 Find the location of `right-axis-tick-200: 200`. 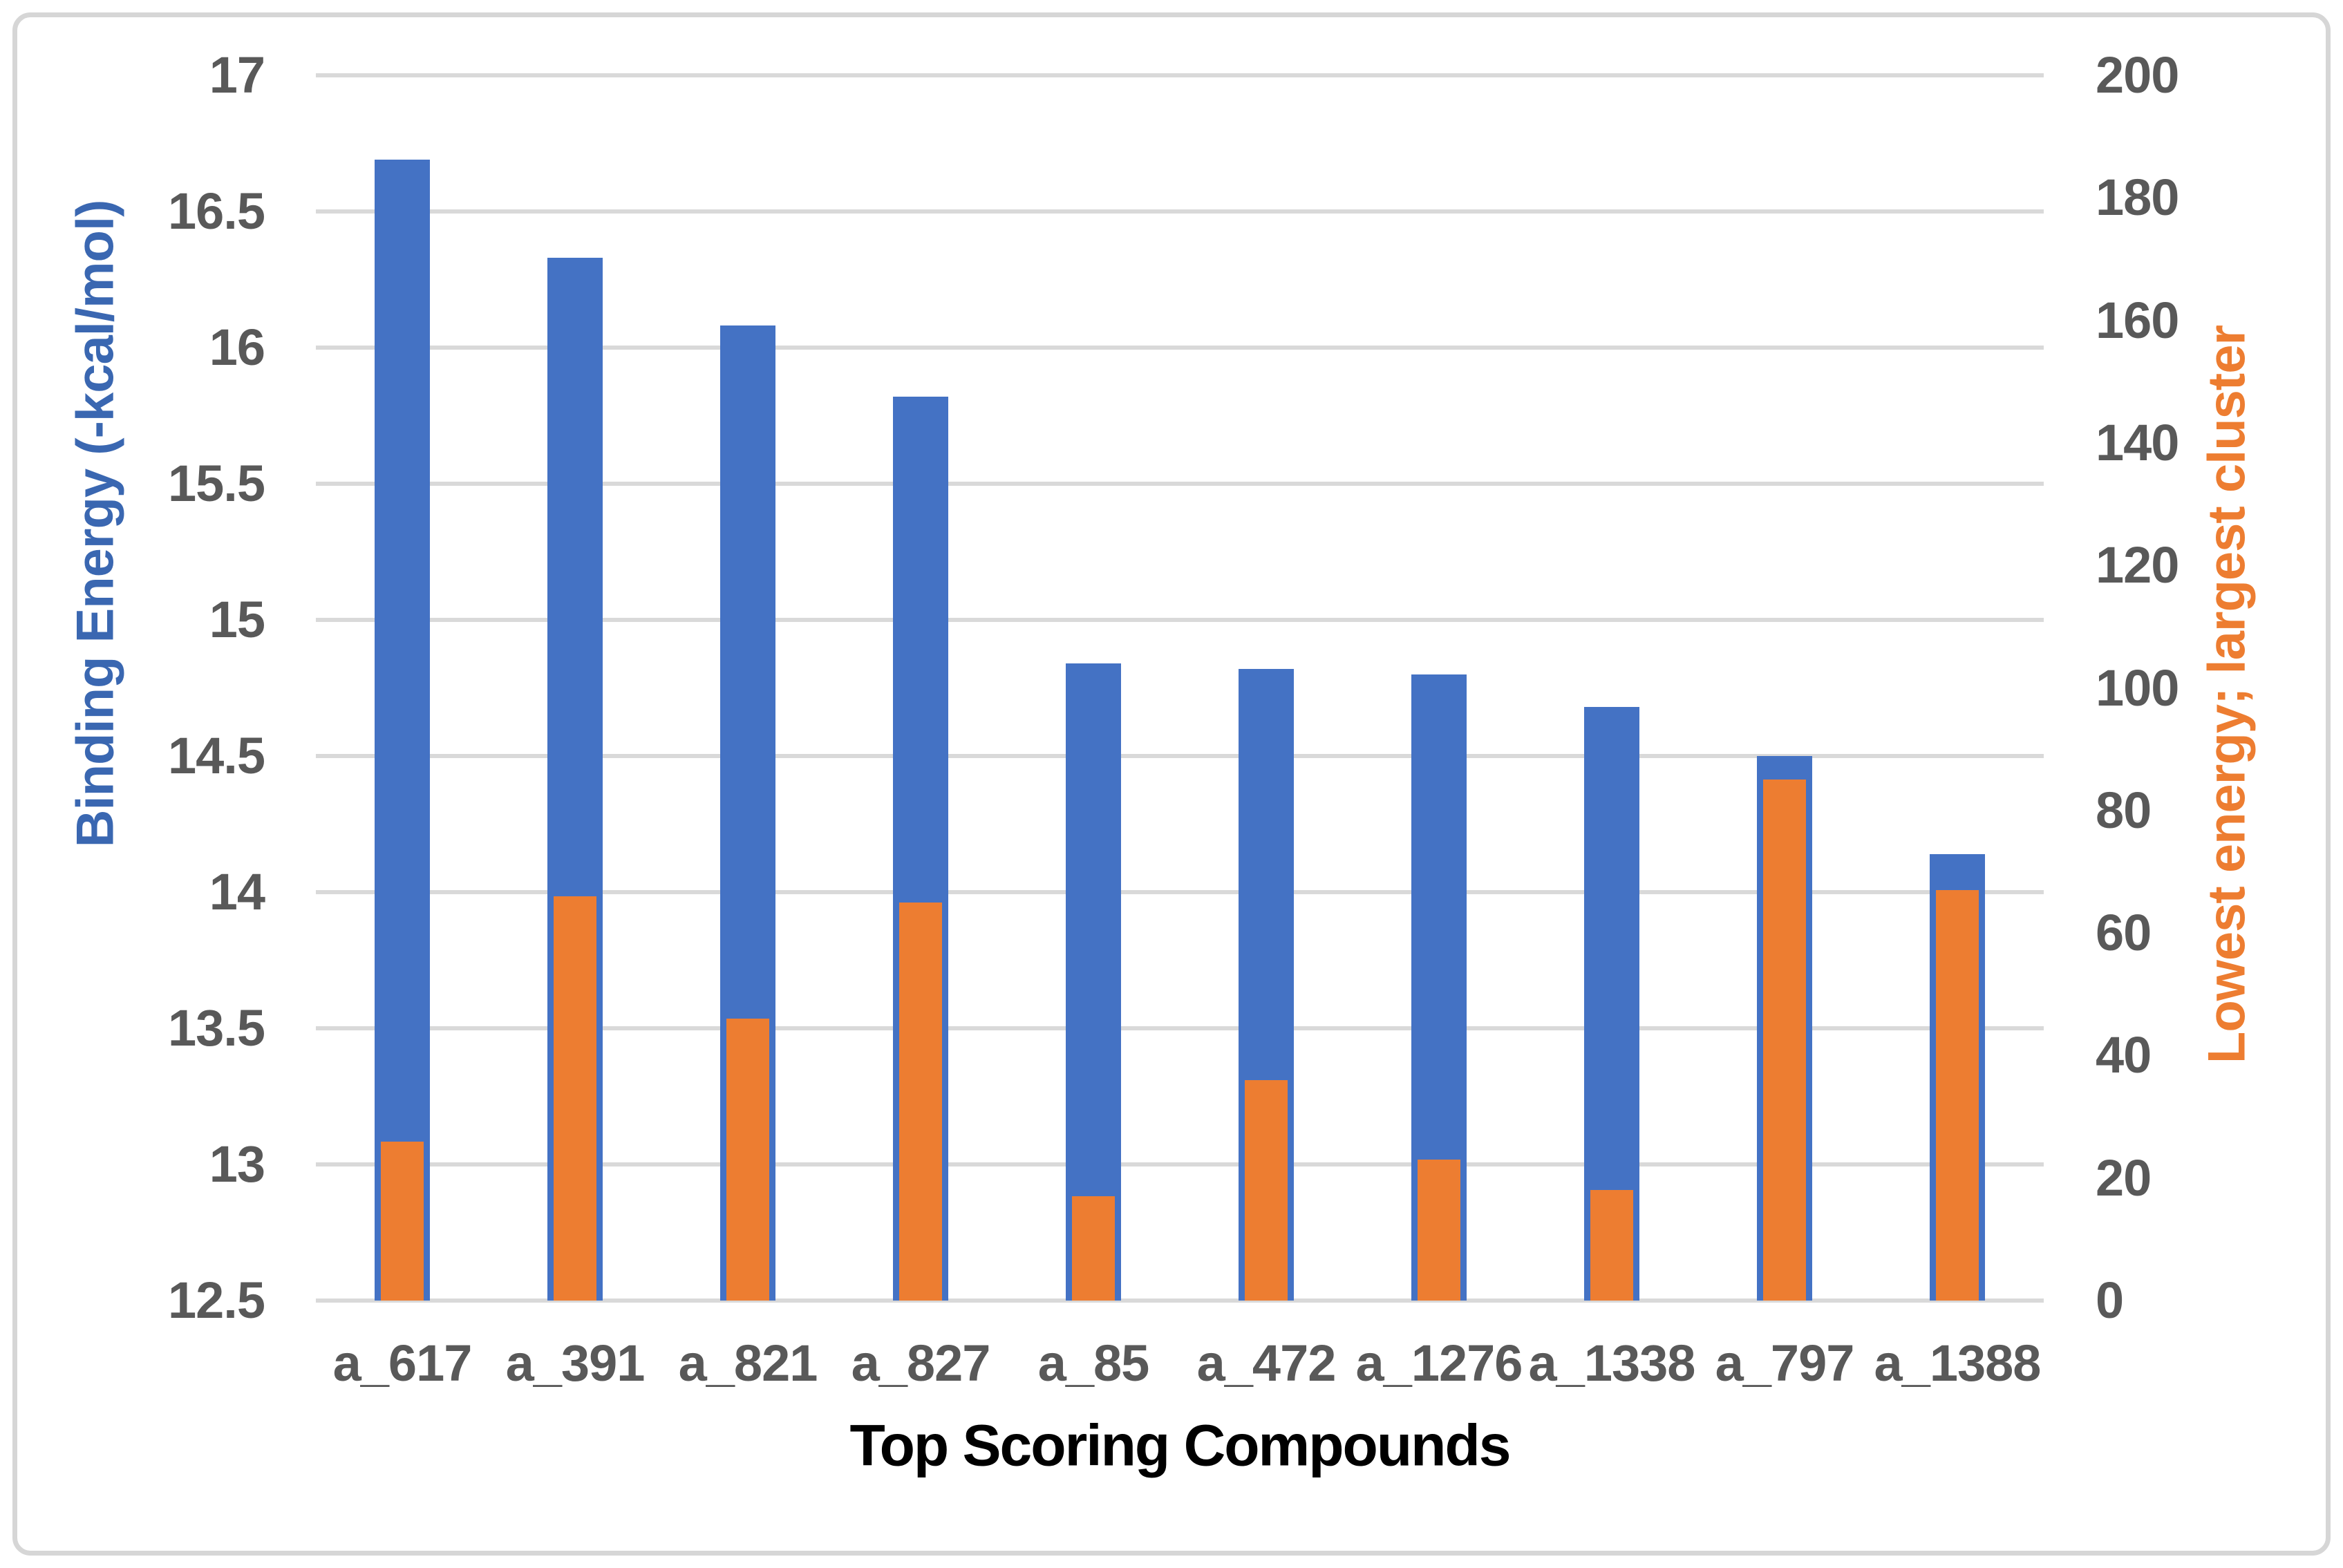

right-axis-tick-200: 200 is located at coordinates (2138, 75).